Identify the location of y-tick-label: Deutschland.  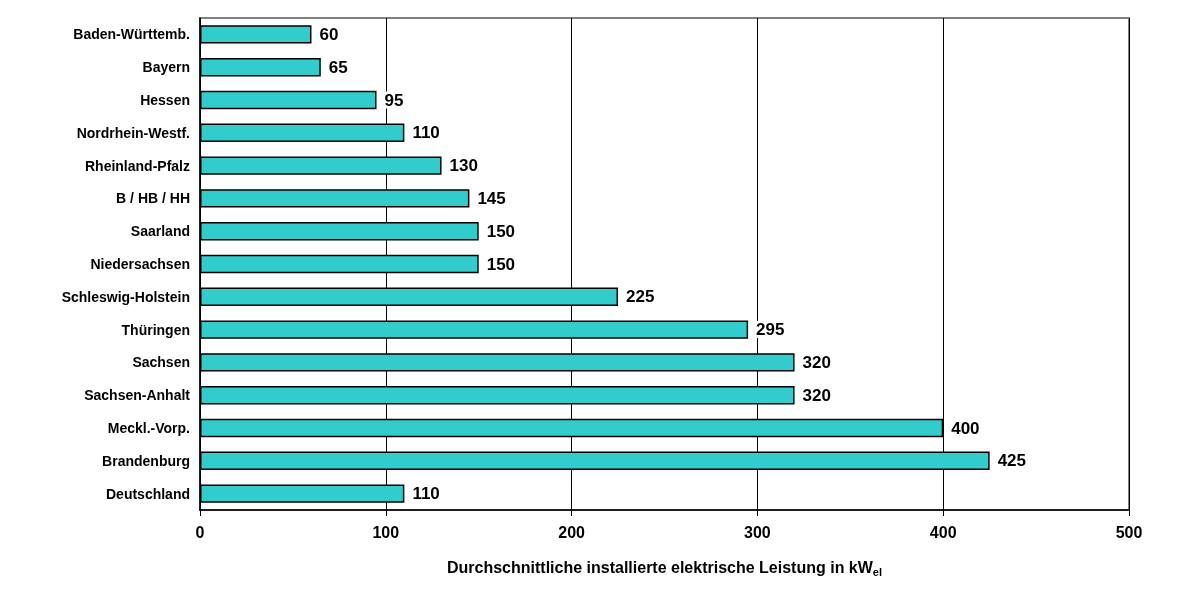
(147, 493).